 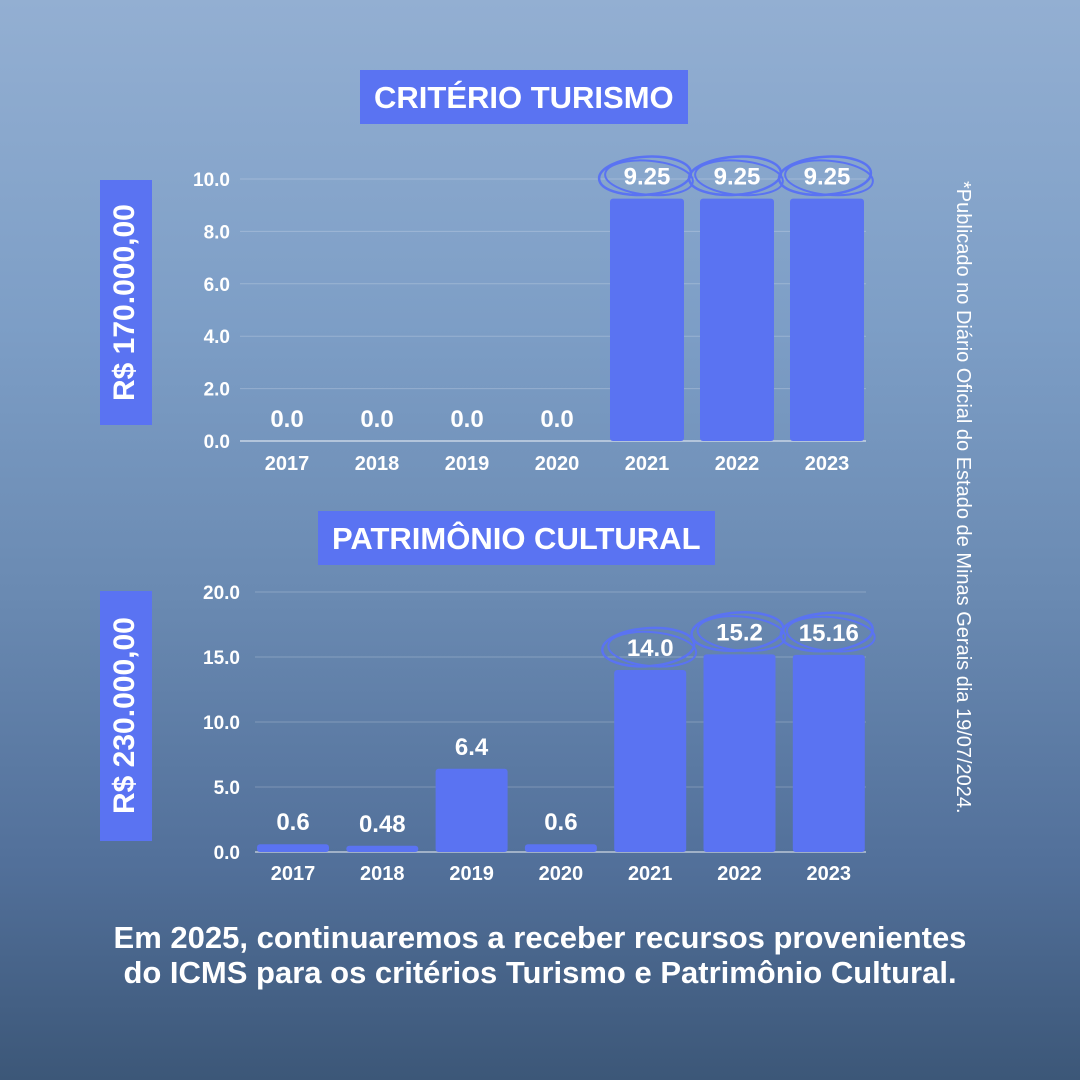 I want to click on y-tick-label: 8.0, so click(x=217, y=232).